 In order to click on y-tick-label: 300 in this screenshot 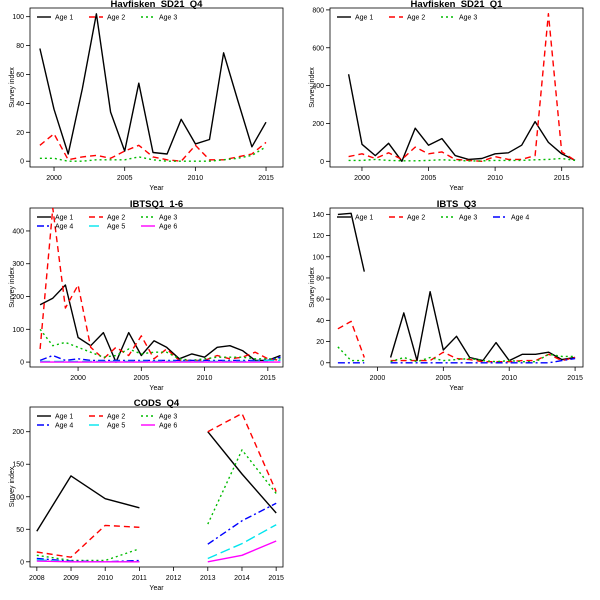, I will do `click(18, 264)`.